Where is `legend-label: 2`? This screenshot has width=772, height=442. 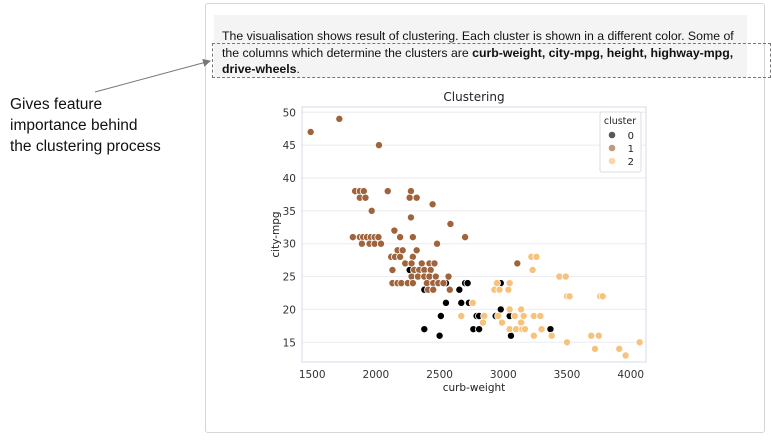 legend-label: 2 is located at coordinates (631, 162).